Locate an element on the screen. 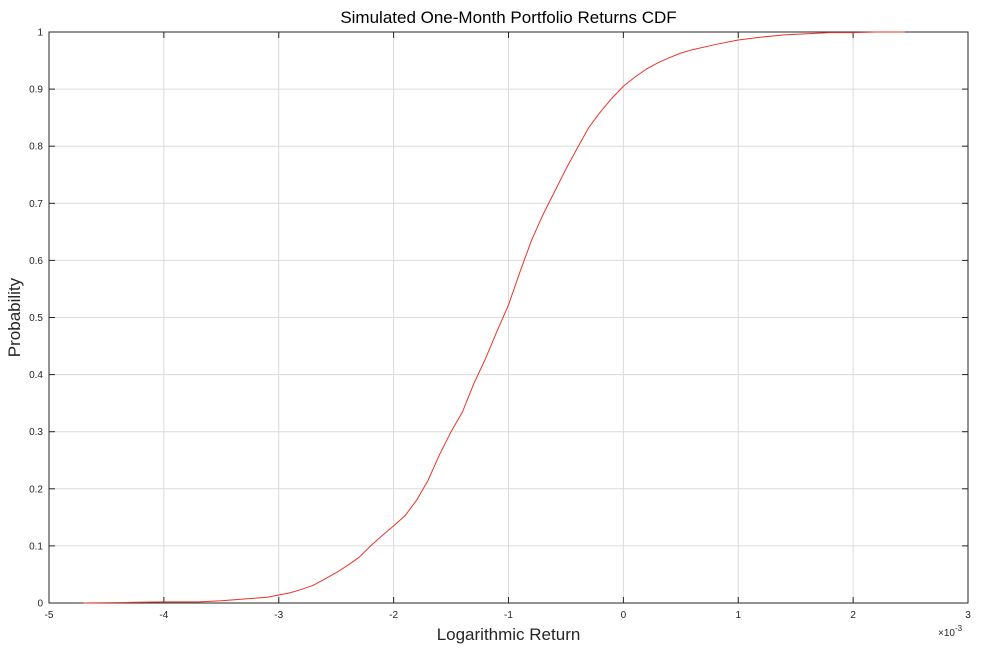  y-tick-label: 0.1 is located at coordinates (36, 546).